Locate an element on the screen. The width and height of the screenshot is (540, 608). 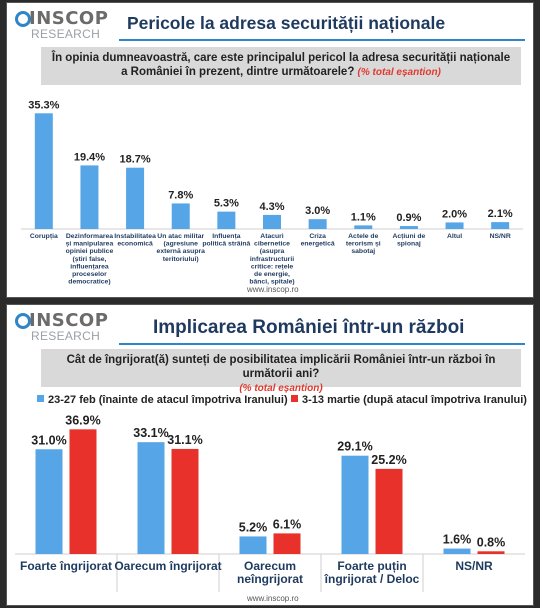
category-label: Foarte puțin îngrijorat / Deloc is located at coordinates (372, 572).